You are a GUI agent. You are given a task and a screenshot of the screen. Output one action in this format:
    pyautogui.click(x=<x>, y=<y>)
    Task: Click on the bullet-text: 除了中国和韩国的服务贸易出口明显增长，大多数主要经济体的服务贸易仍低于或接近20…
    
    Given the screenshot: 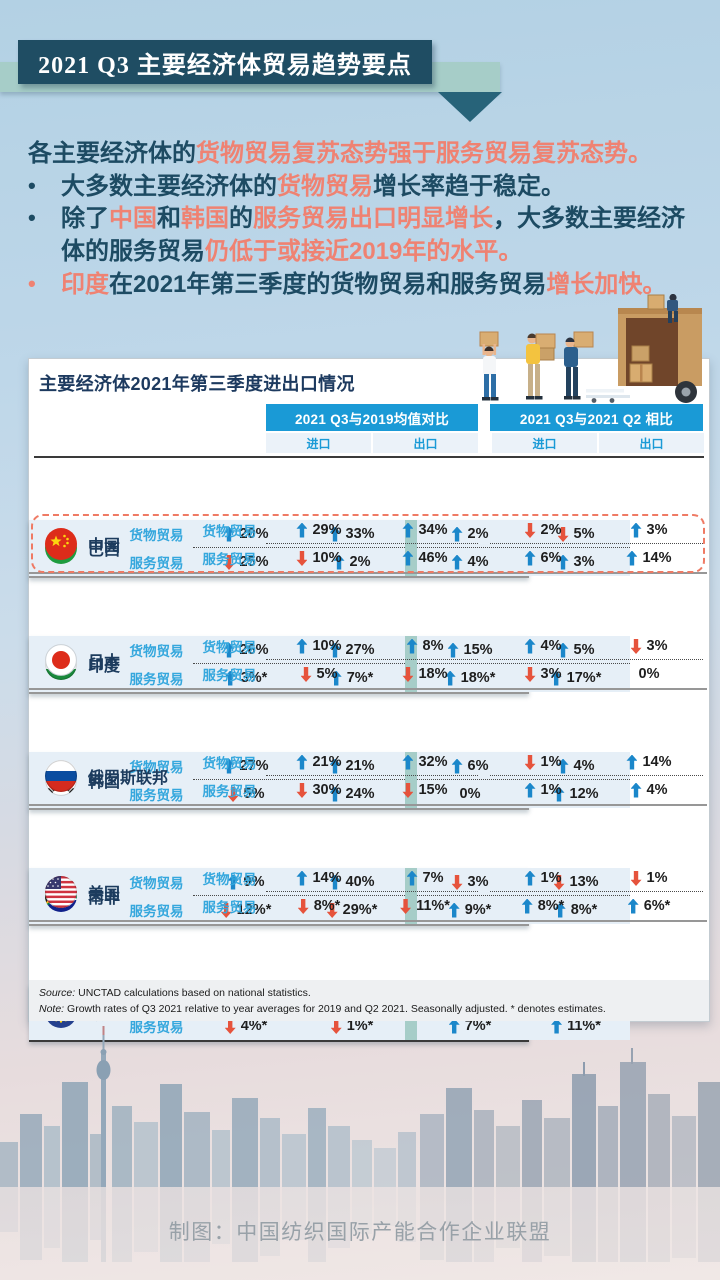 What is the action you would take?
    pyautogui.click(x=382, y=235)
    